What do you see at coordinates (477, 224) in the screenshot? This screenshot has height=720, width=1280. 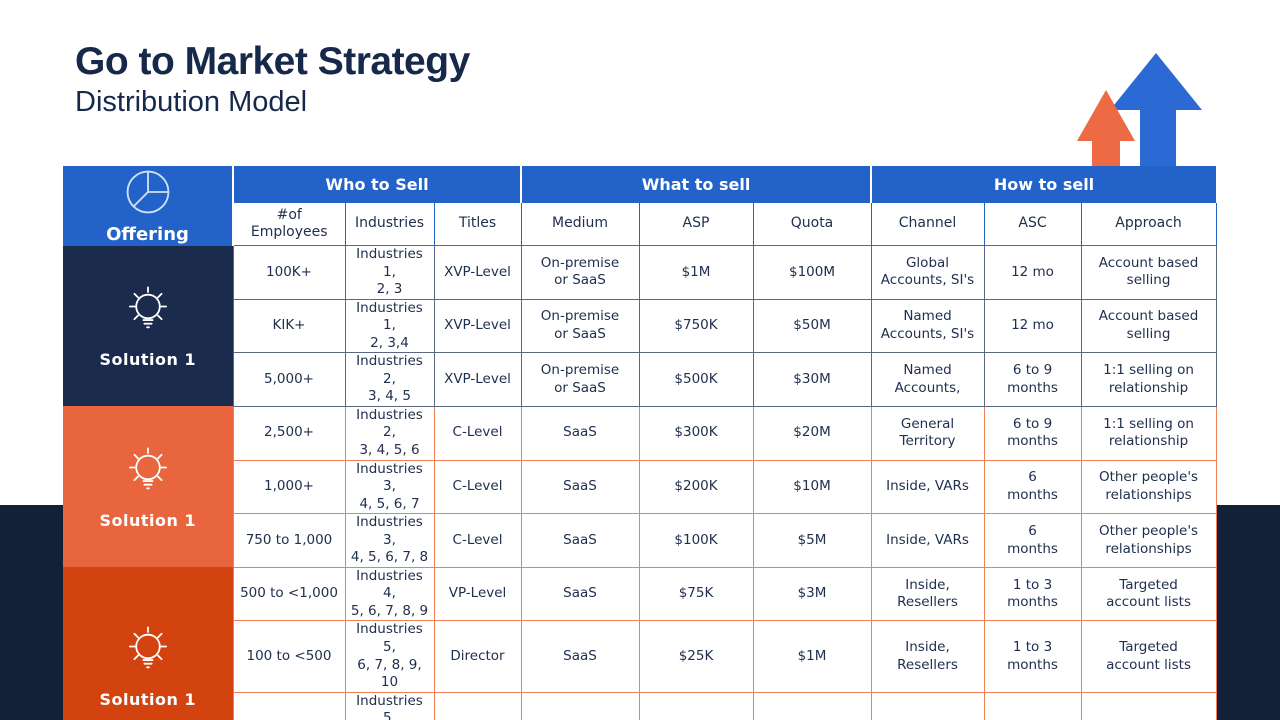 I see `column-header-titles: Titles` at bounding box center [477, 224].